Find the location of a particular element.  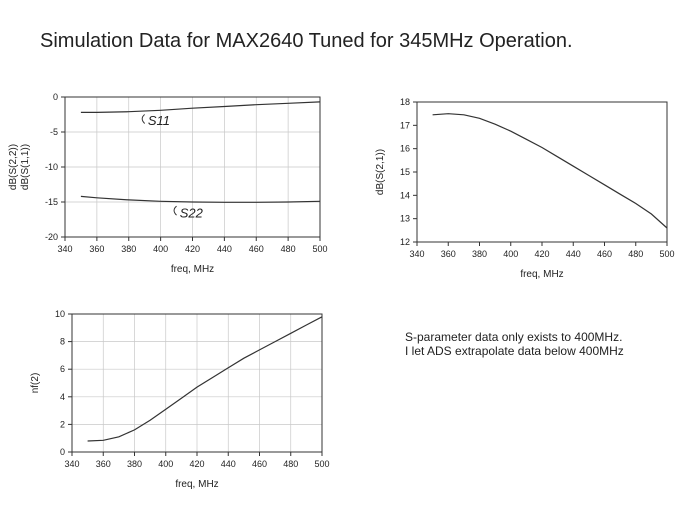

series-line-s11 is located at coordinates (200, 107).